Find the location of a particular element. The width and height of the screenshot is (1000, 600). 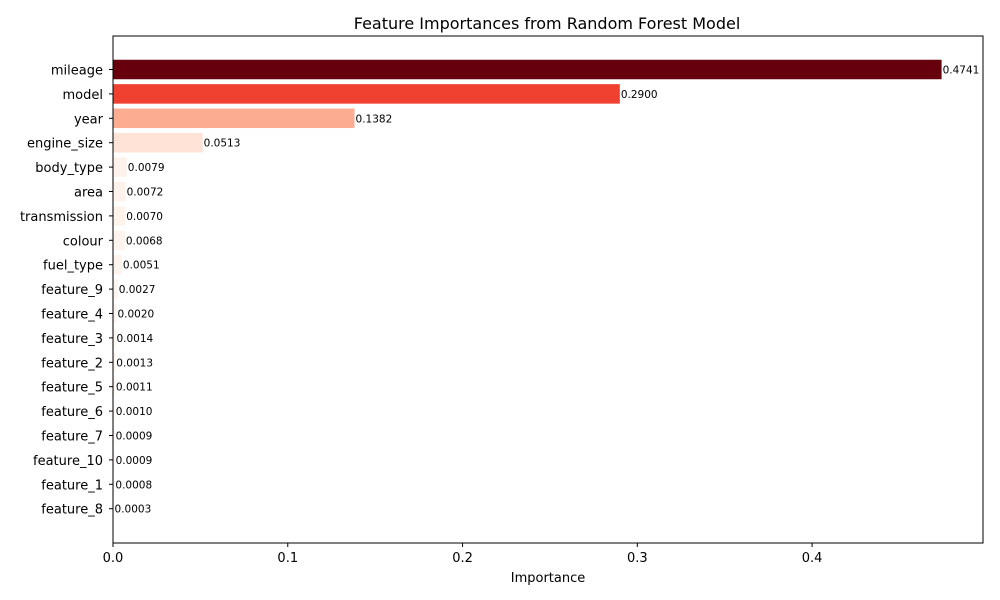

y-tick-label-feature_5: feature_5 is located at coordinates (72, 388).